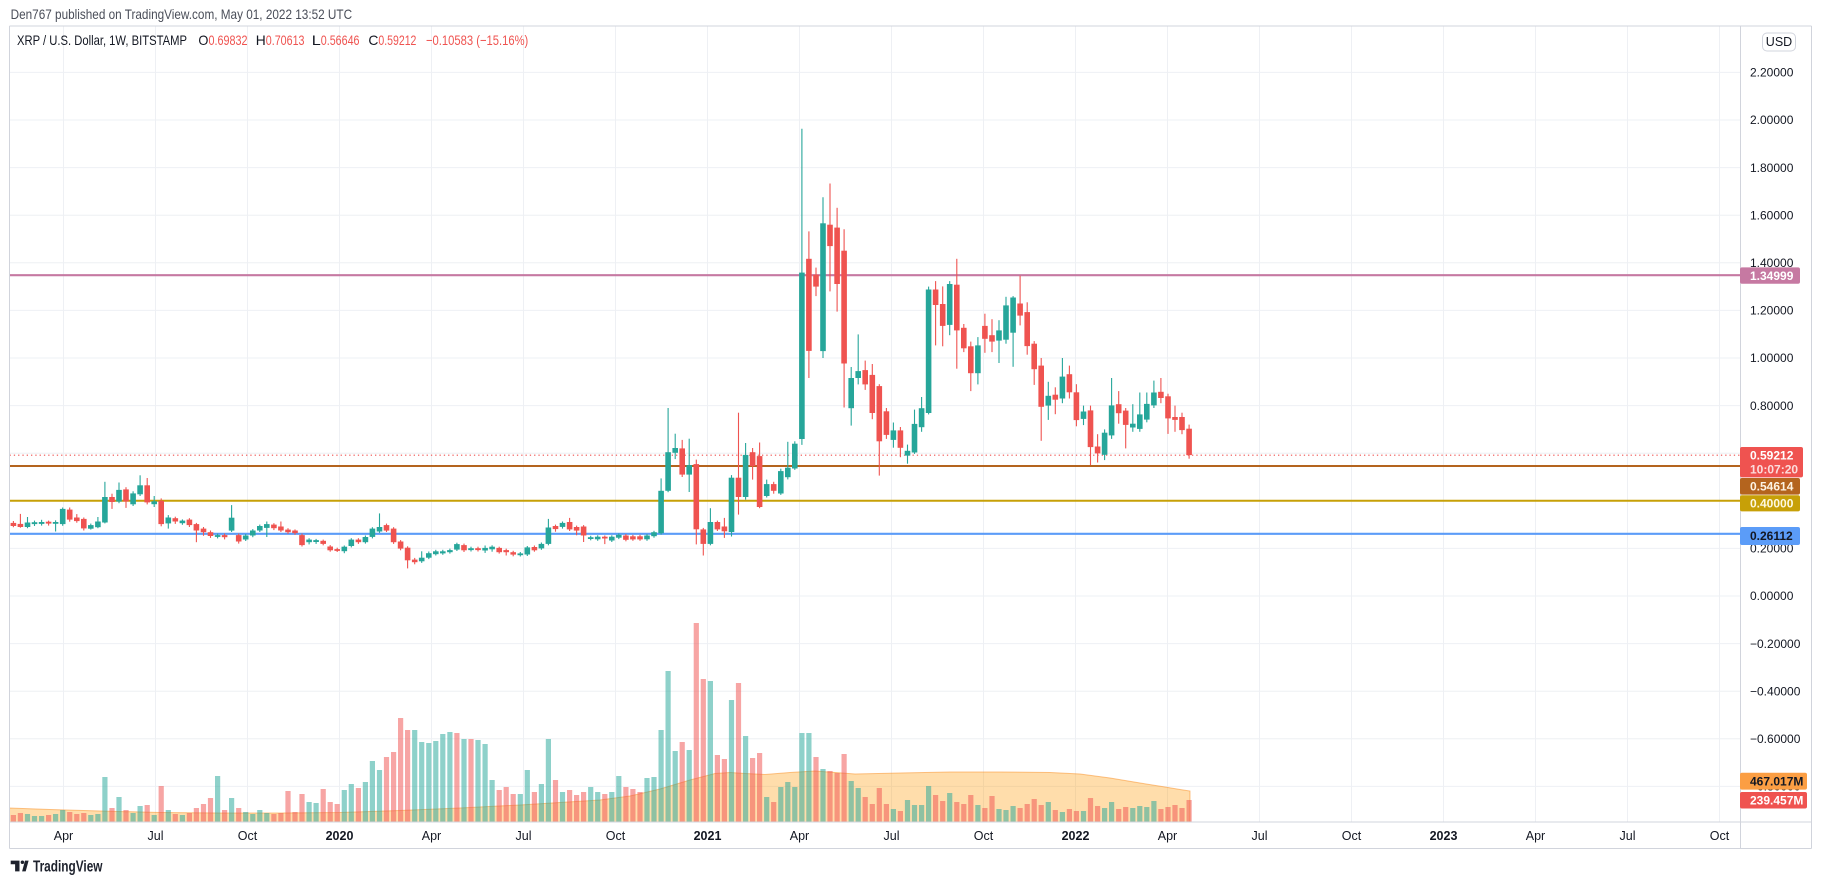 This screenshot has width=1822, height=885. What do you see at coordinates (477, 40) in the screenshot?
I see `svg-text: −0.10583 (−15.16%)` at bounding box center [477, 40].